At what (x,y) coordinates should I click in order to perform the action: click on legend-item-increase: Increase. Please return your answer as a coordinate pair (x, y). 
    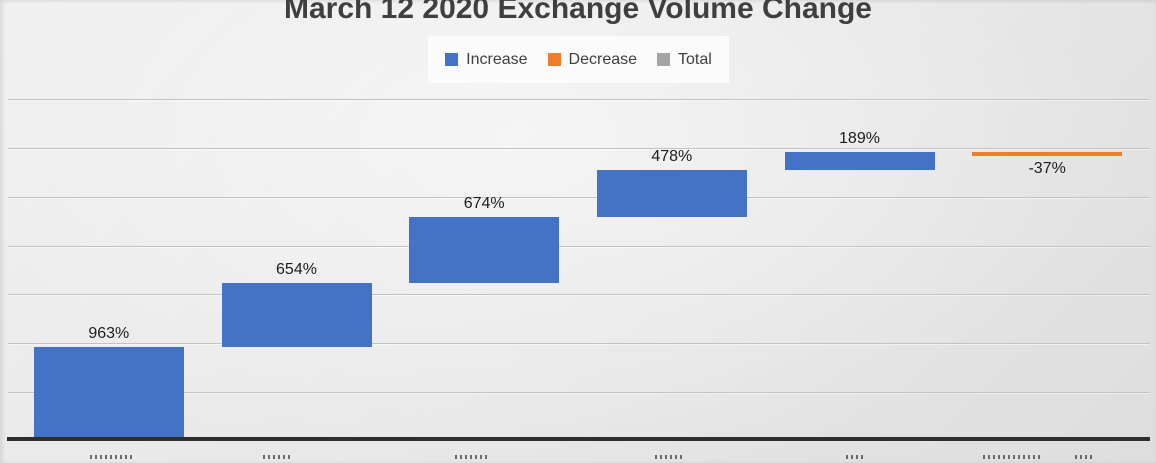
    Looking at the image, I should click on (486, 59).